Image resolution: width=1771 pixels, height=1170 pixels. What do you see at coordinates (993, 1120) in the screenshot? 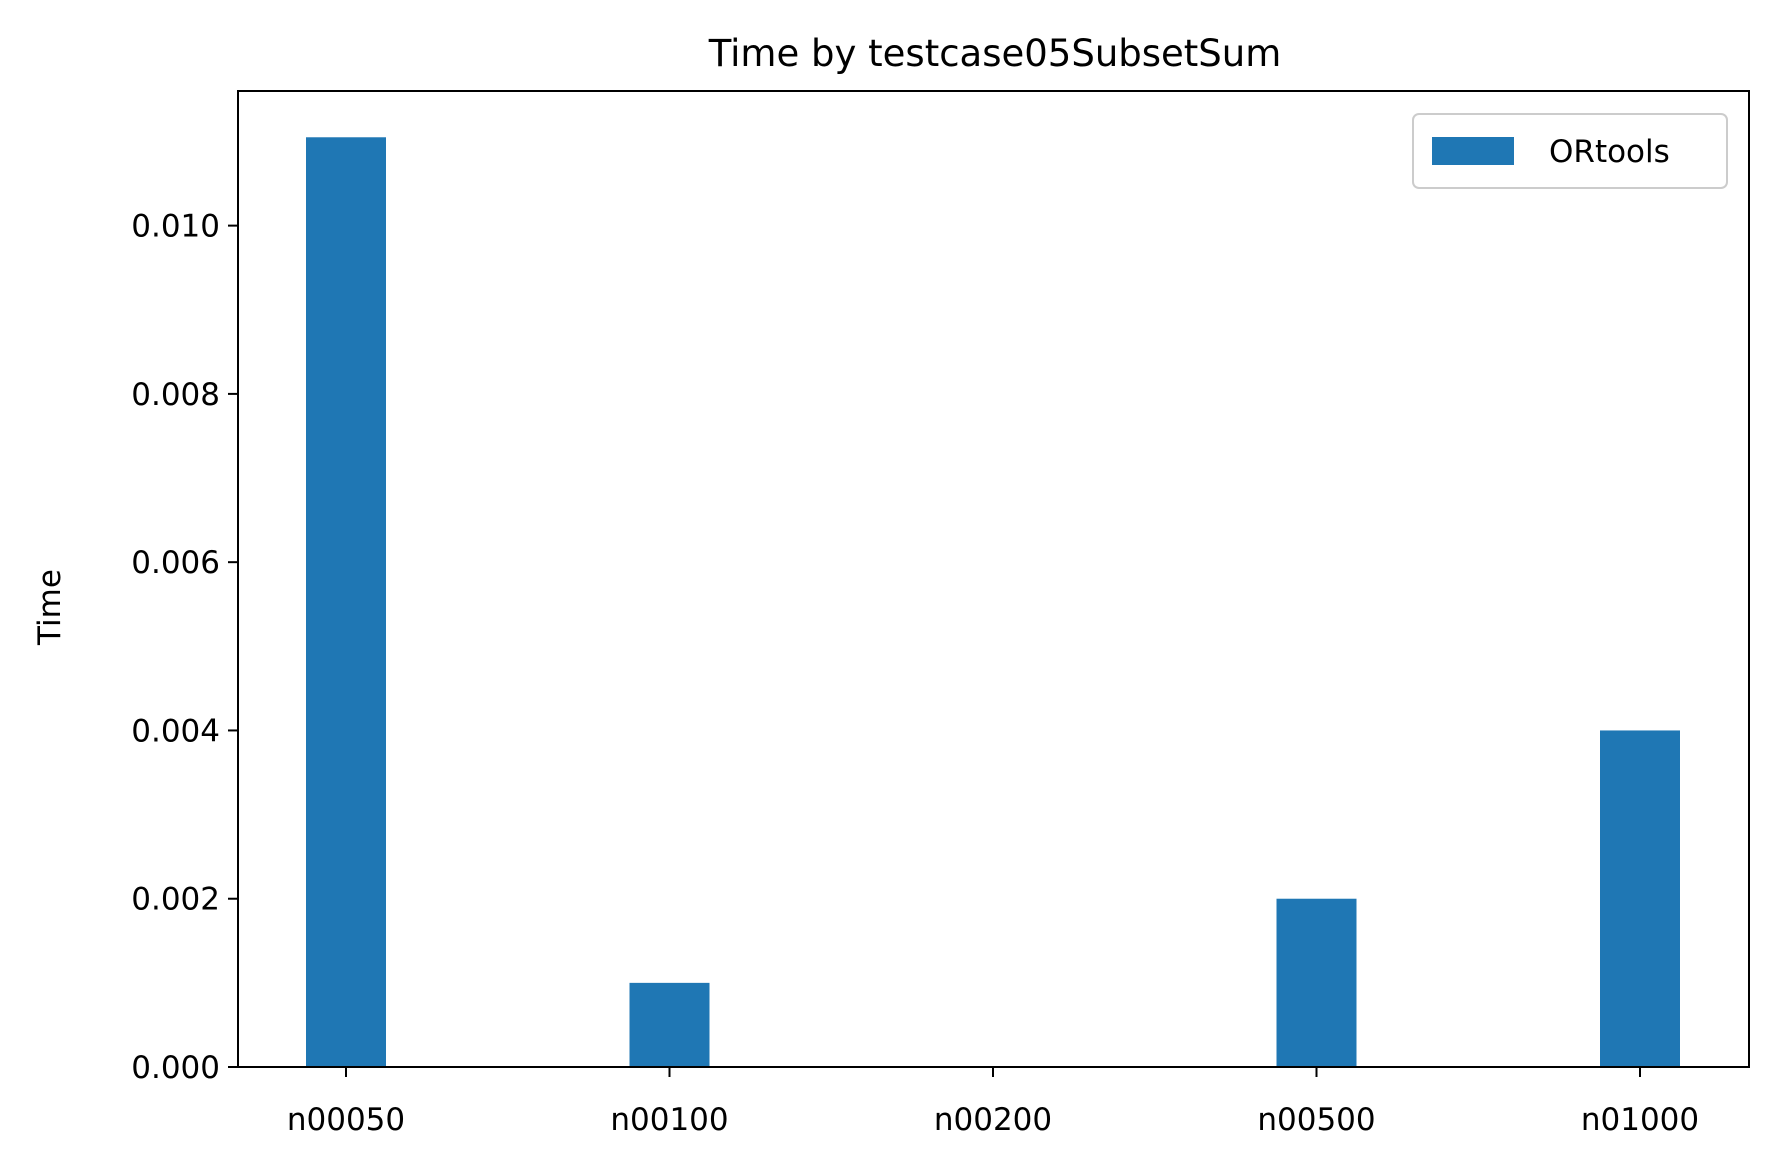
I see `x-tick-label: n00200` at bounding box center [993, 1120].